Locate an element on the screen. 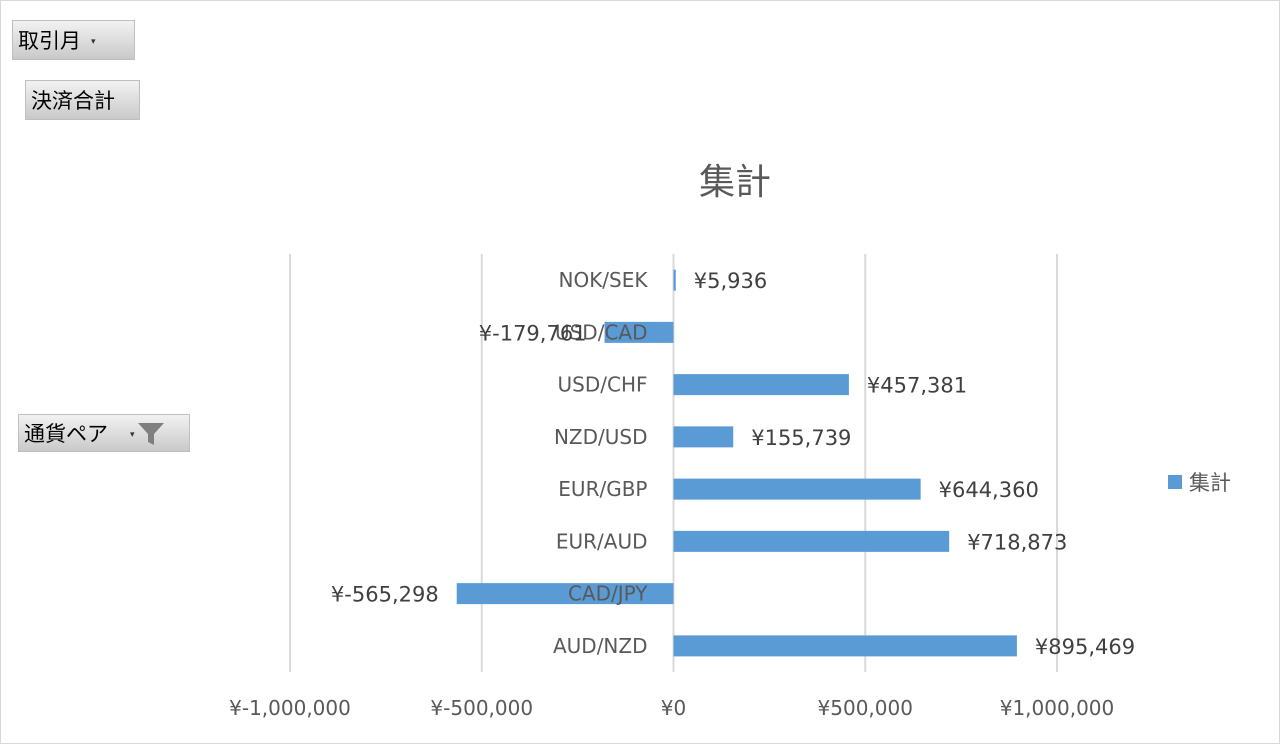  category-label: EUR/AUD is located at coordinates (602, 541).